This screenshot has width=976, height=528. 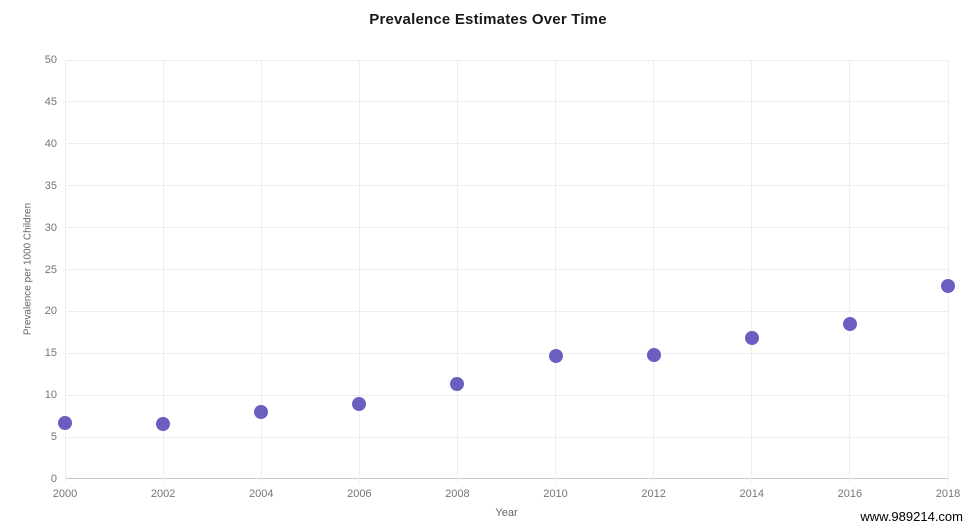 What do you see at coordinates (751, 494) in the screenshot?
I see `x-axis-tick-label: 2014` at bounding box center [751, 494].